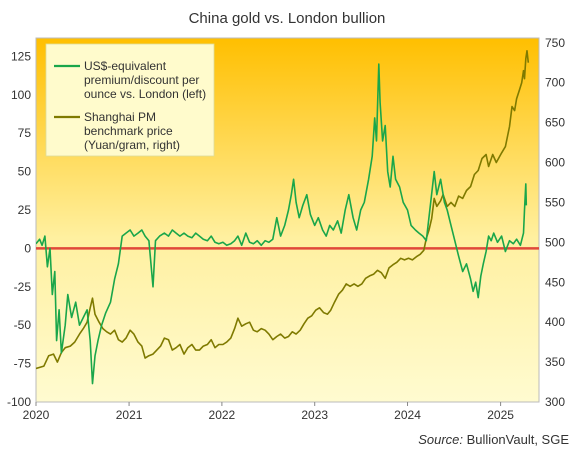 This screenshot has width=575, height=453. What do you see at coordinates (440, 439) in the screenshot?
I see `source-note-label: Source:` at bounding box center [440, 439].